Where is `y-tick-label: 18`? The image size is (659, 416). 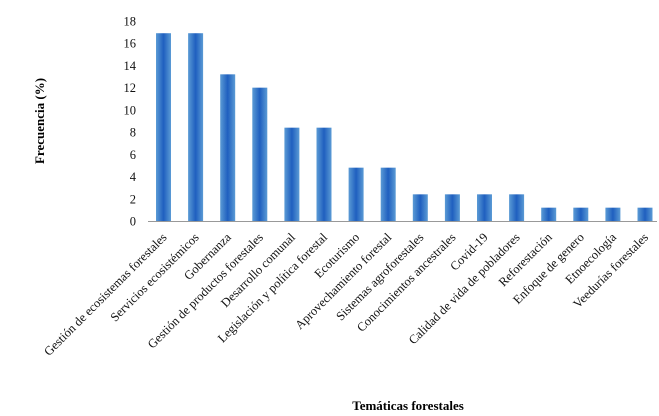
y-tick-label: 18 is located at coordinates (130, 22).